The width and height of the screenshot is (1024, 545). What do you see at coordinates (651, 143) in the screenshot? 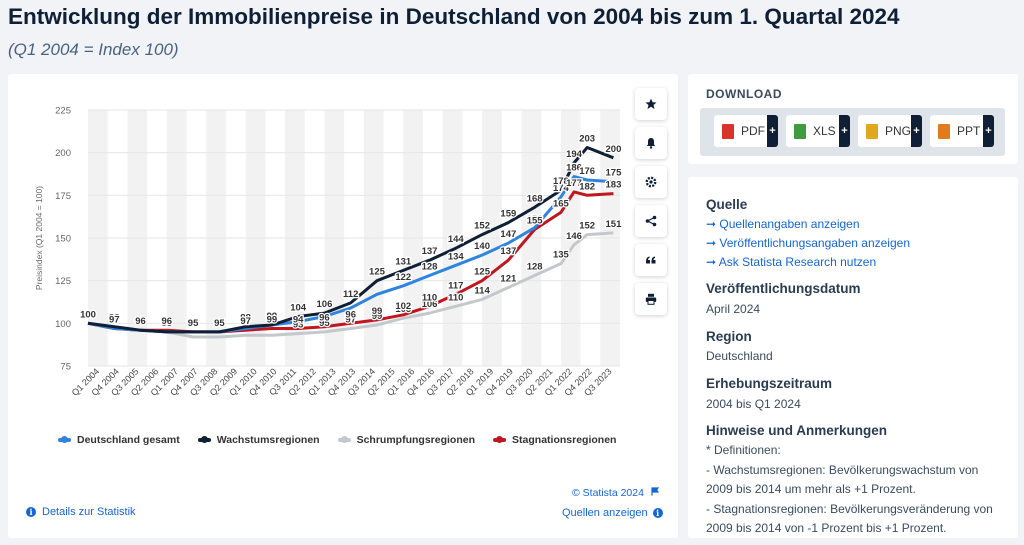
I see `notification-button` at bounding box center [651, 143].